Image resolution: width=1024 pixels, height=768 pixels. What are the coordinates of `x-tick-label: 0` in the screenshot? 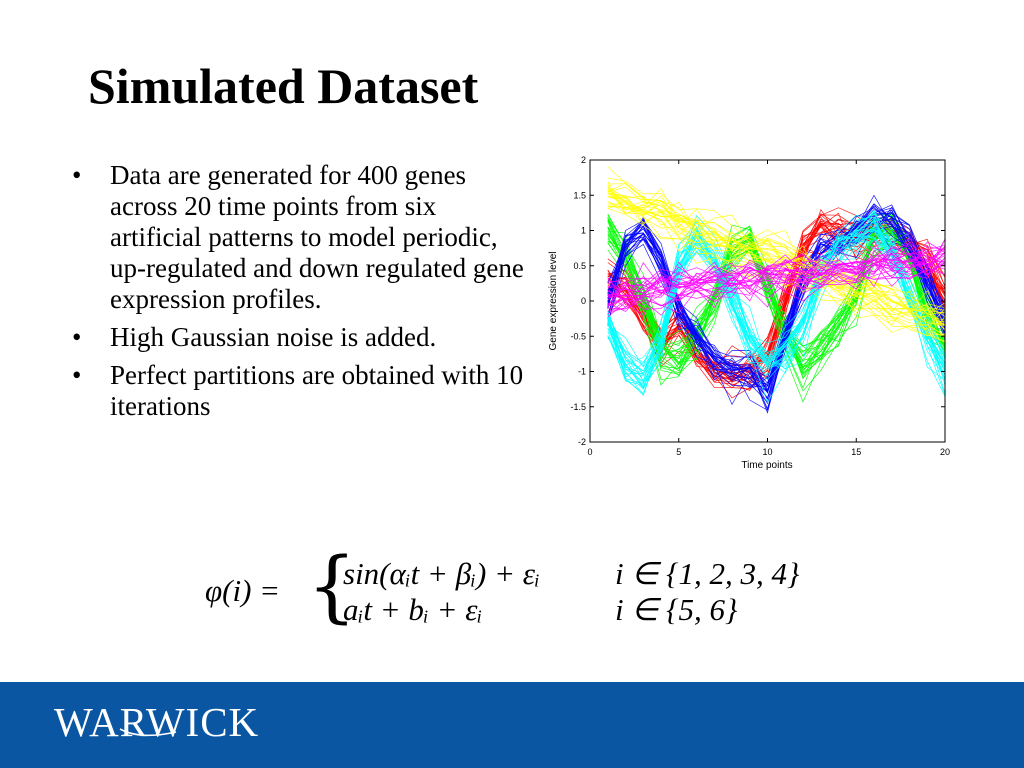 It's located at (589, 452).